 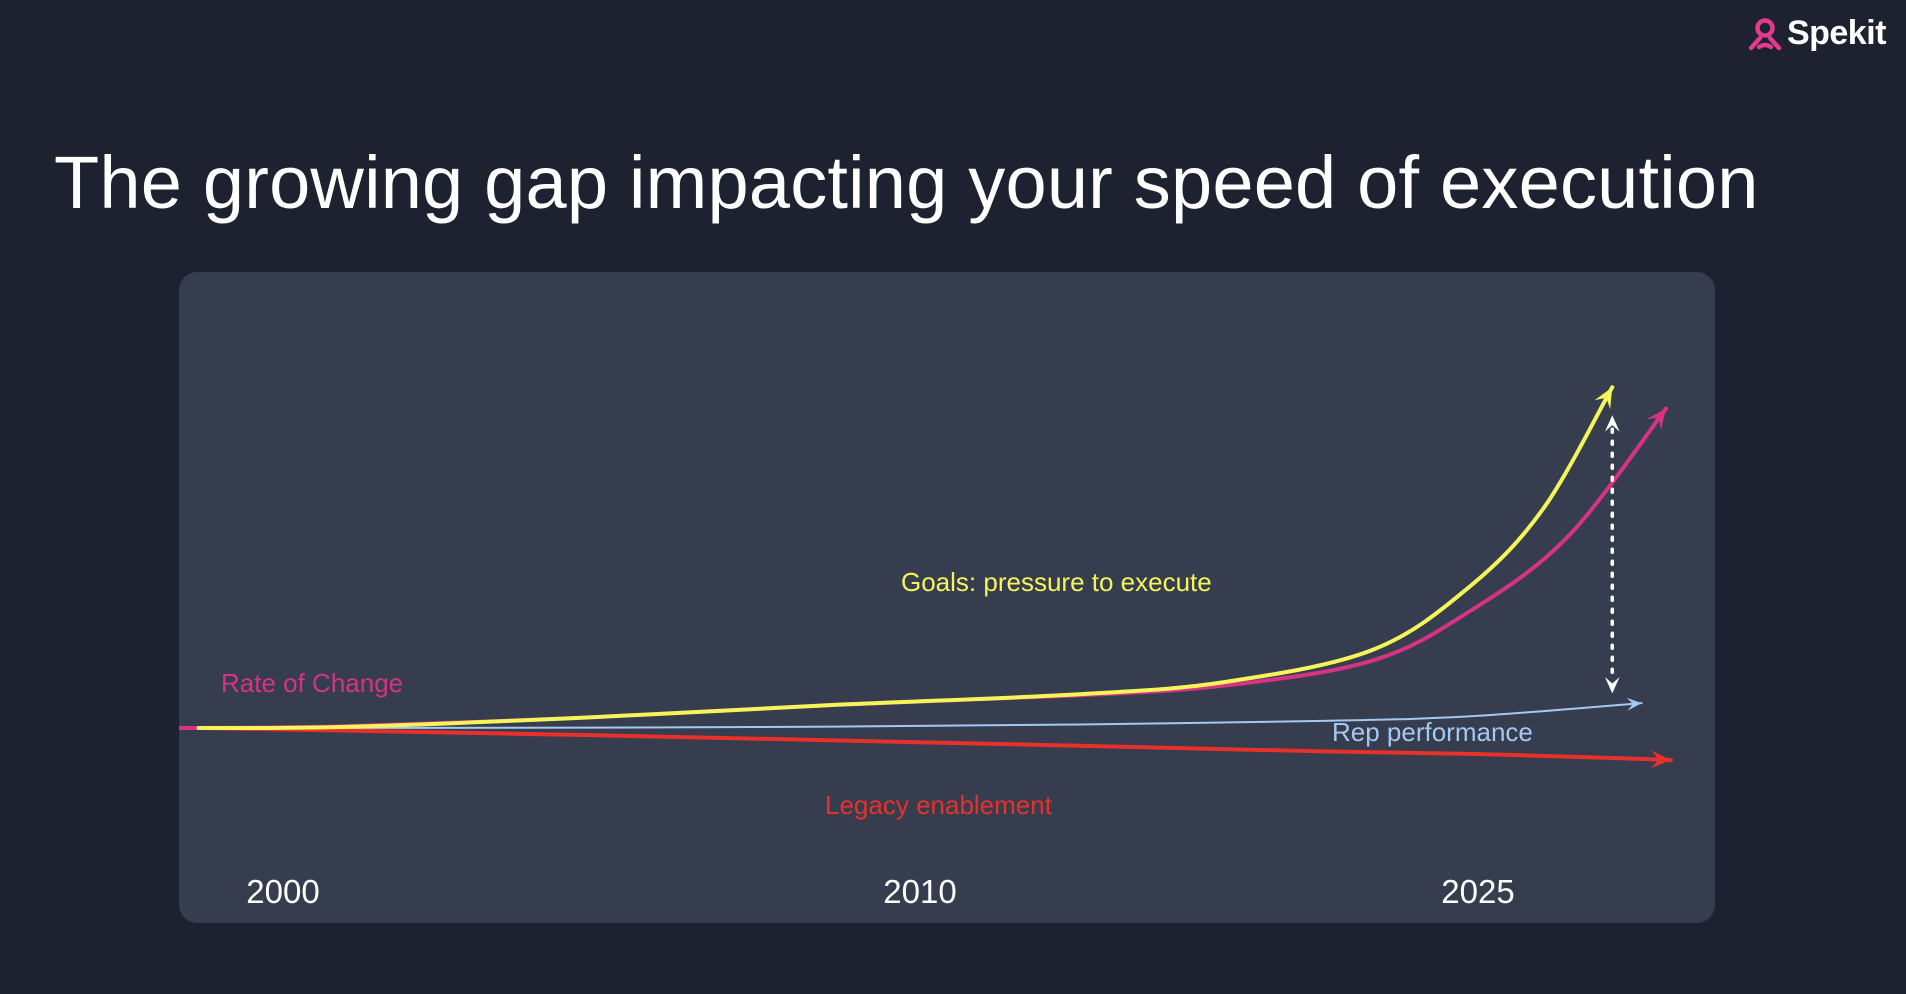 What do you see at coordinates (1634, 704) in the screenshot?
I see `series-arrowhead-rep-performance` at bounding box center [1634, 704].